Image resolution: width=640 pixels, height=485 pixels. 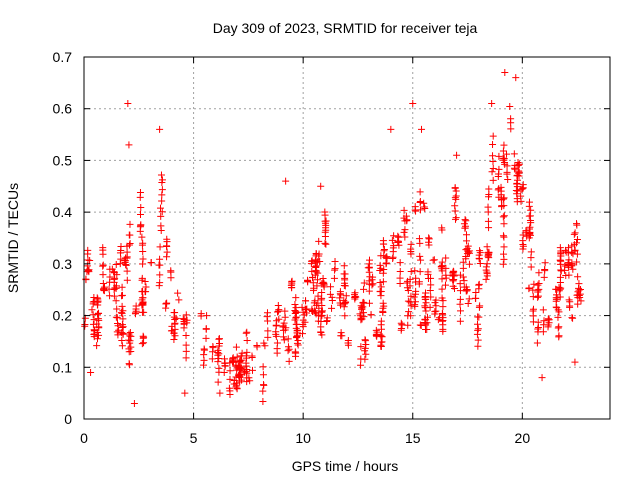 What do you see at coordinates (194, 438) in the screenshot?
I see `x-tick-label: 5` at bounding box center [194, 438].